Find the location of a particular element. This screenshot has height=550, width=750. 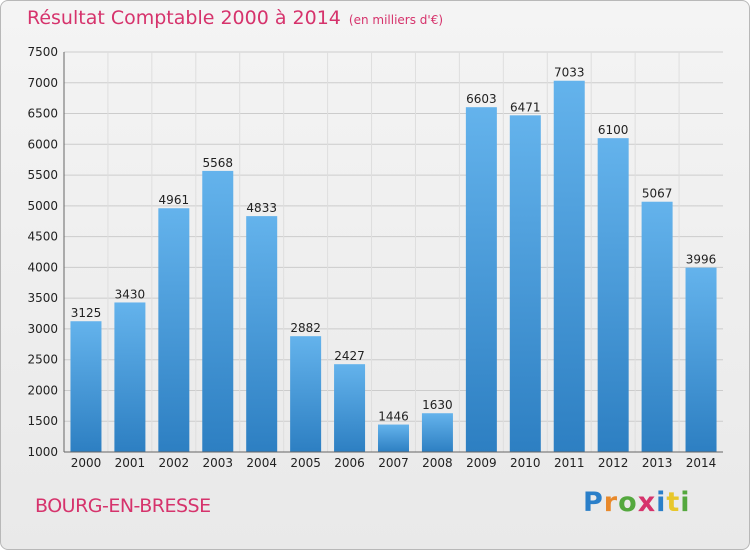

y-tick-label: 6500 is located at coordinates (42, 114).